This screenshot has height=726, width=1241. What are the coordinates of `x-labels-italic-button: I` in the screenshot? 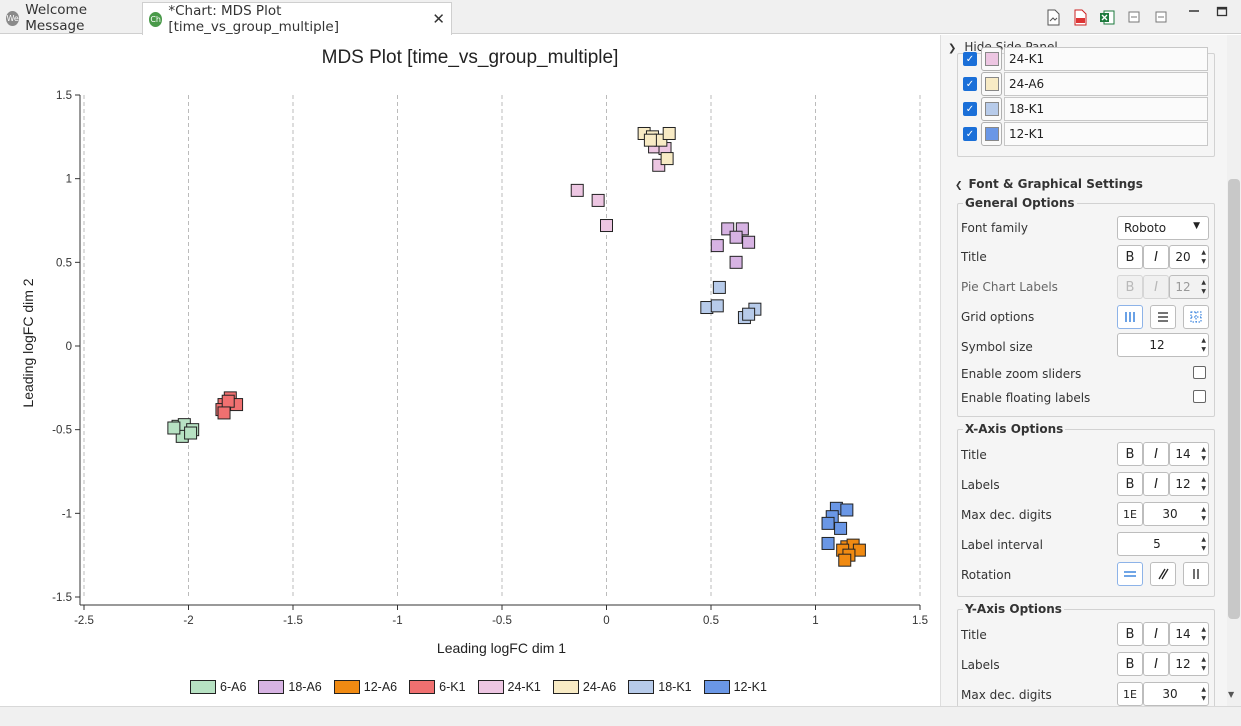 It's located at (1156, 484).